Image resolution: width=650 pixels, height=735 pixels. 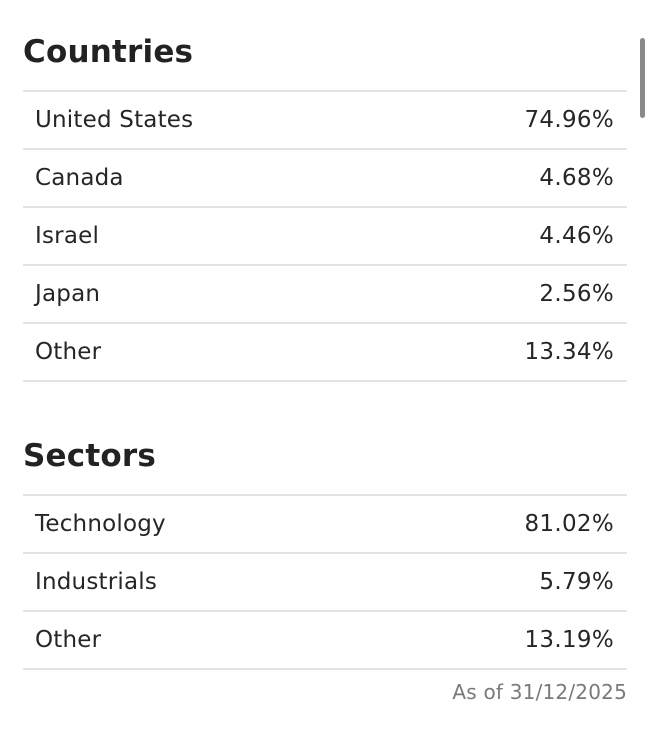 I want to click on country-label: Japan, so click(x=68, y=294).